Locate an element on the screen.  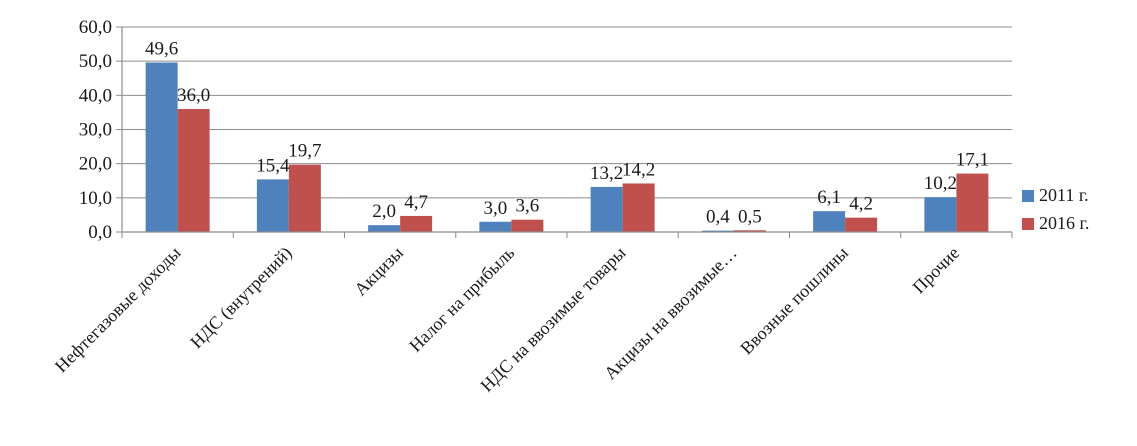
x-tick-label: Нефтегазовые доходы is located at coordinates (118, 310).